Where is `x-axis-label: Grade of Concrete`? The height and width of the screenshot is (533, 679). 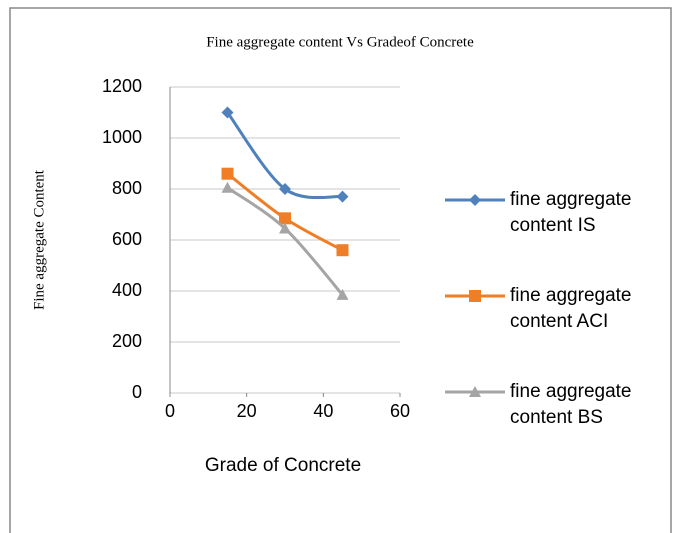
x-axis-label: Grade of Concrete is located at coordinates (283, 465).